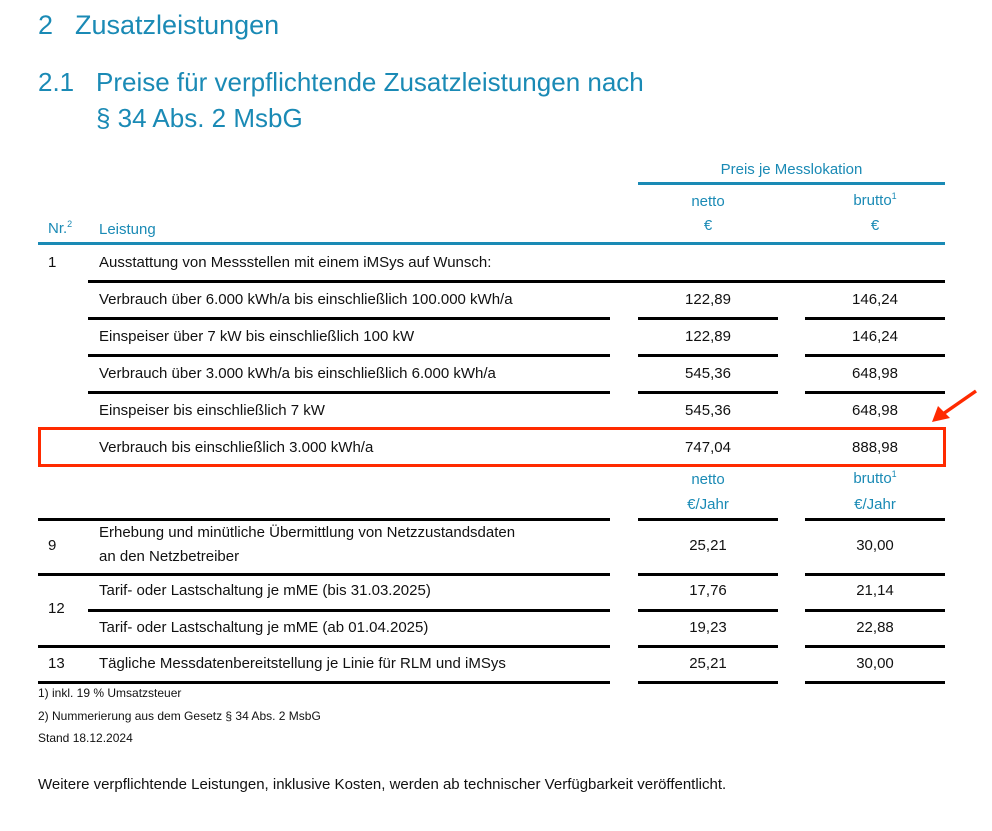 Image resolution: width=992 pixels, height=831 pixels. I want to click on row-nr: 1, so click(52, 262).